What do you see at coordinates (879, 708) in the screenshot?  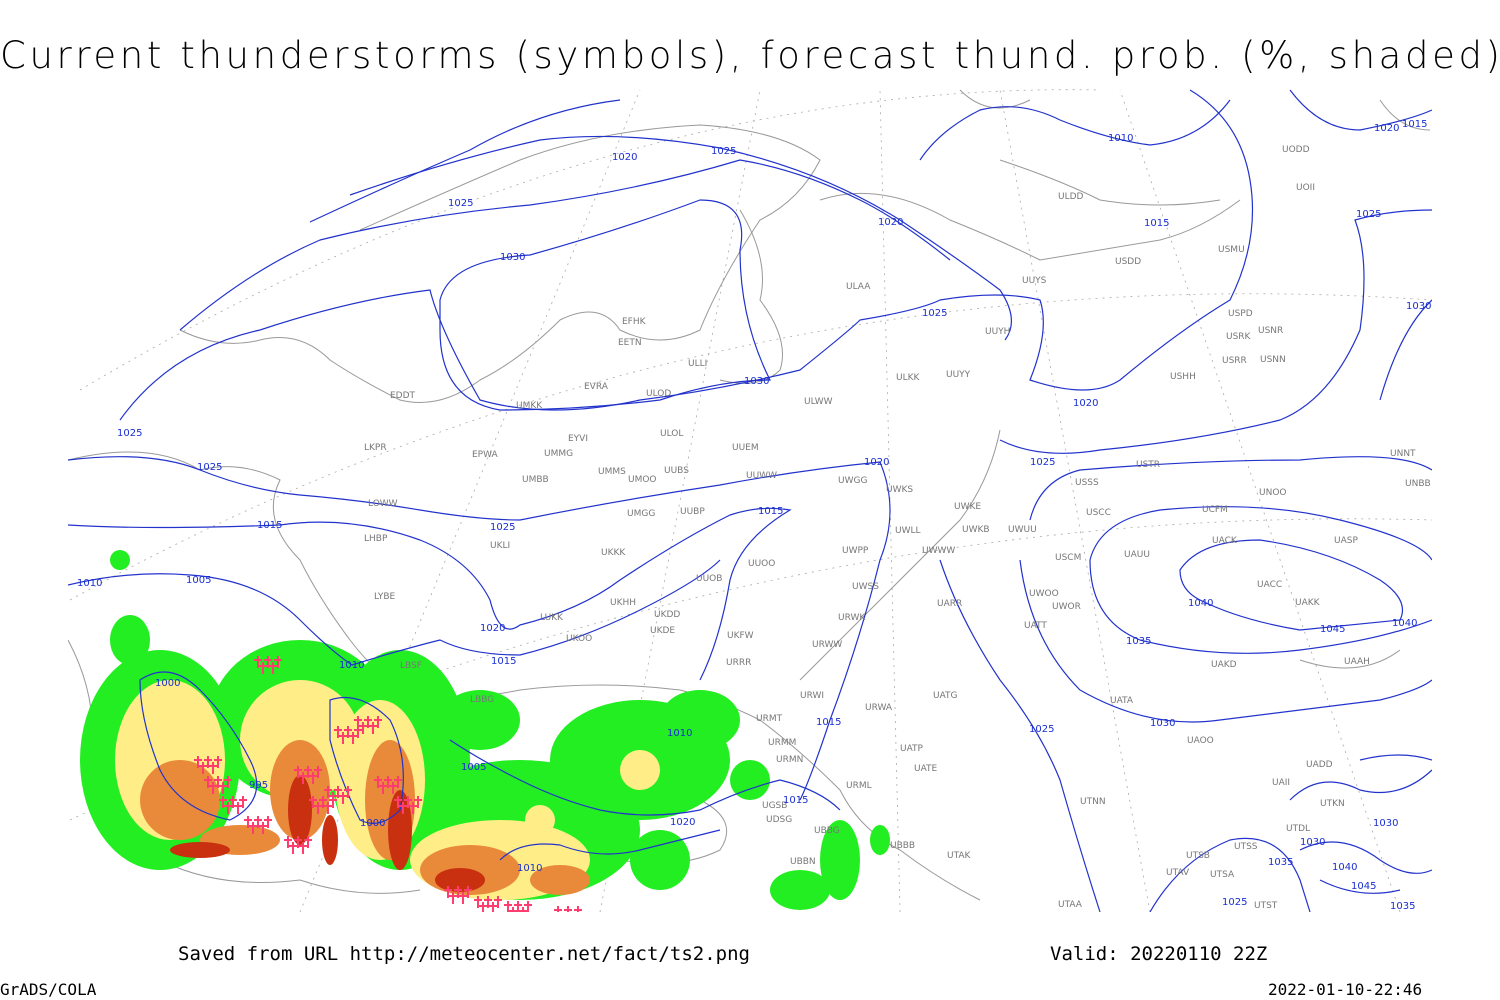 I see `station-label: URWA` at bounding box center [879, 708].